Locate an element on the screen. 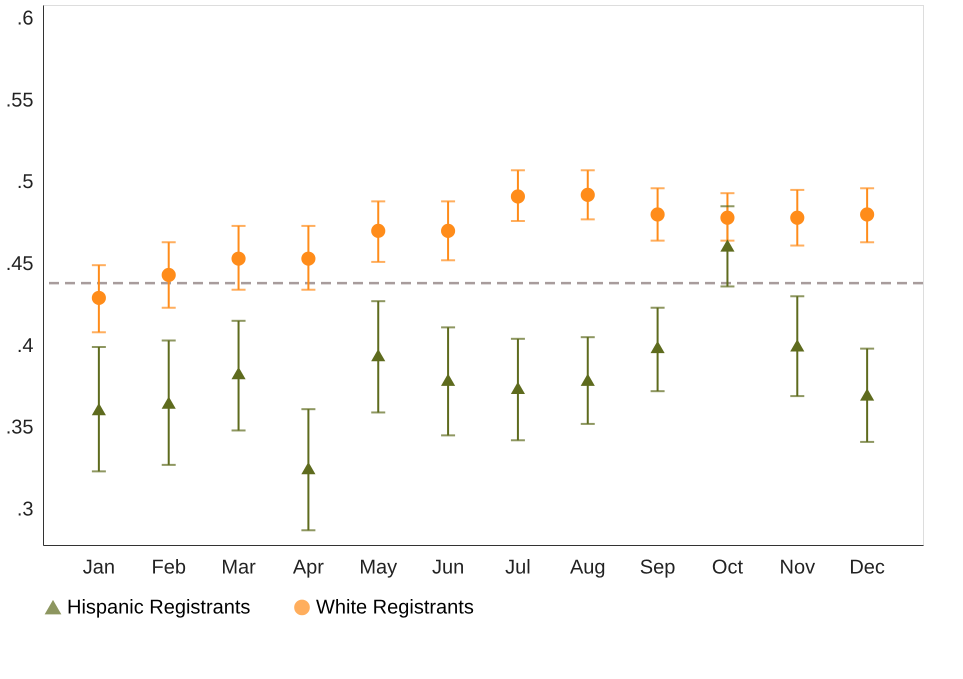  x-tick-label: May is located at coordinates (378, 567).